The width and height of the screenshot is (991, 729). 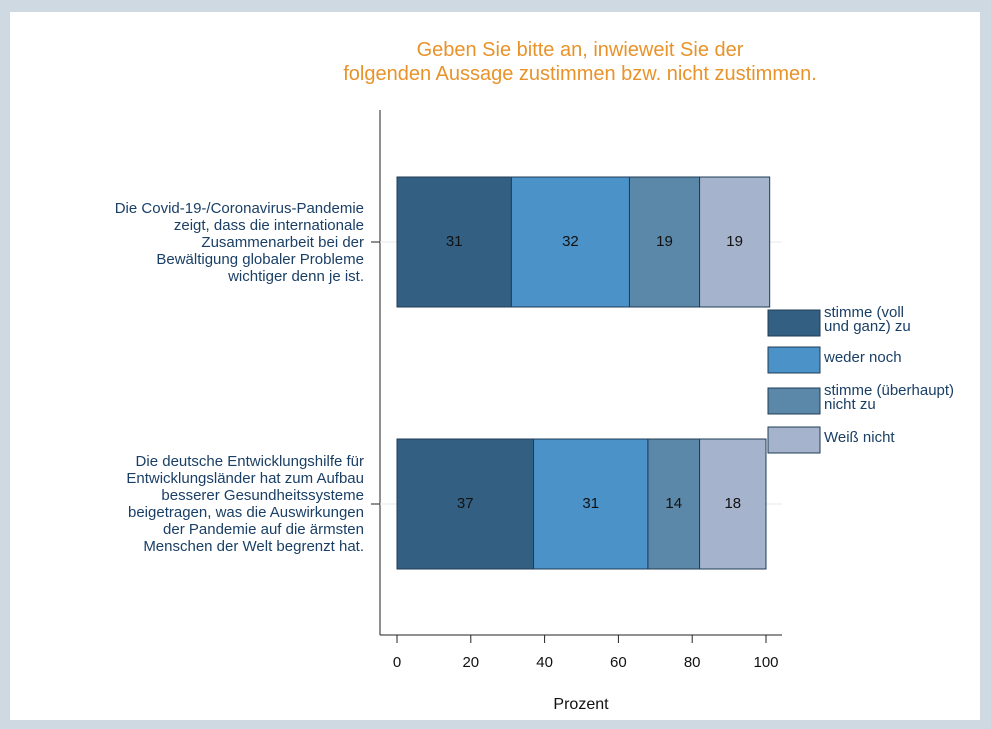 What do you see at coordinates (470, 662) in the screenshot?
I see `x-tick-label: 20` at bounding box center [470, 662].